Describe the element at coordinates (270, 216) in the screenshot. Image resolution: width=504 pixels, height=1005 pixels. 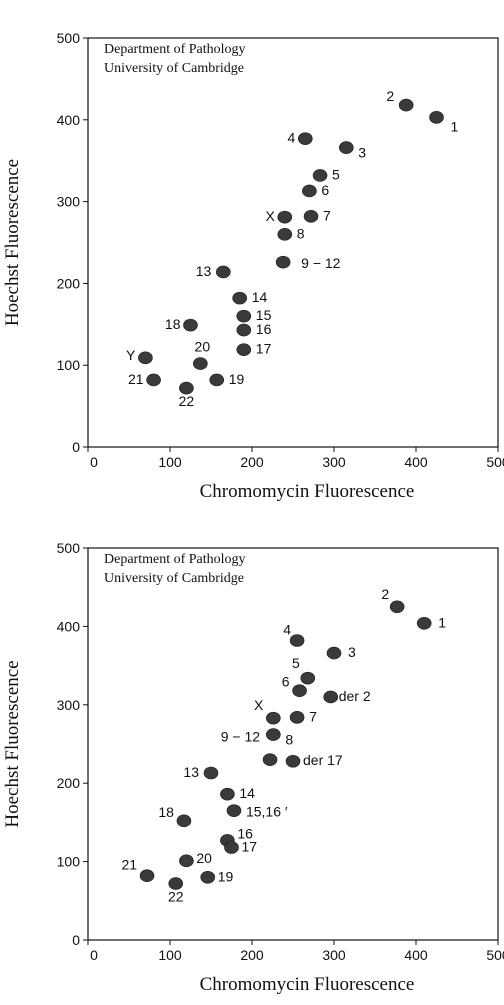
I see `point-label: X` at that location.